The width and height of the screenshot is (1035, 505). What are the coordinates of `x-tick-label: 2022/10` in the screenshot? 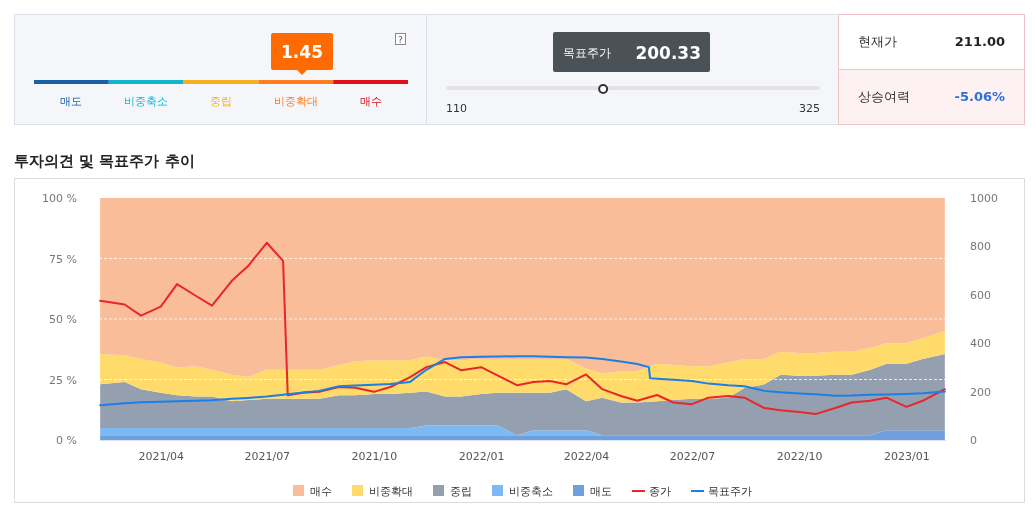 It's located at (799, 456).